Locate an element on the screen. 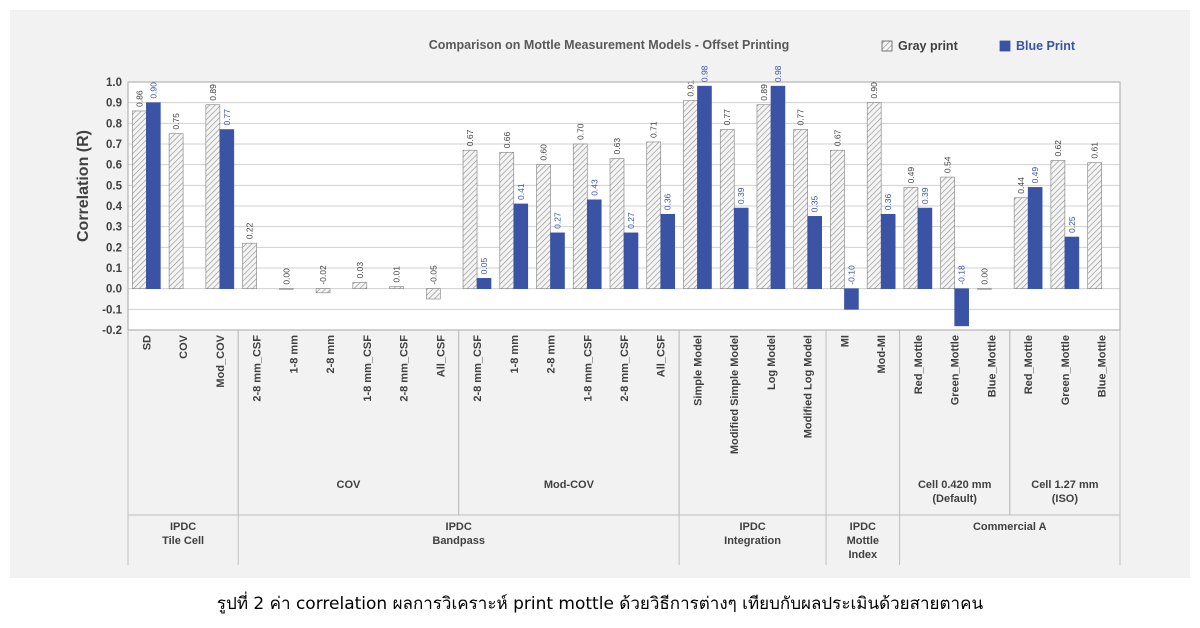 This screenshot has height=628, width=1200. y-tick-label: 0.9 is located at coordinates (114, 104).